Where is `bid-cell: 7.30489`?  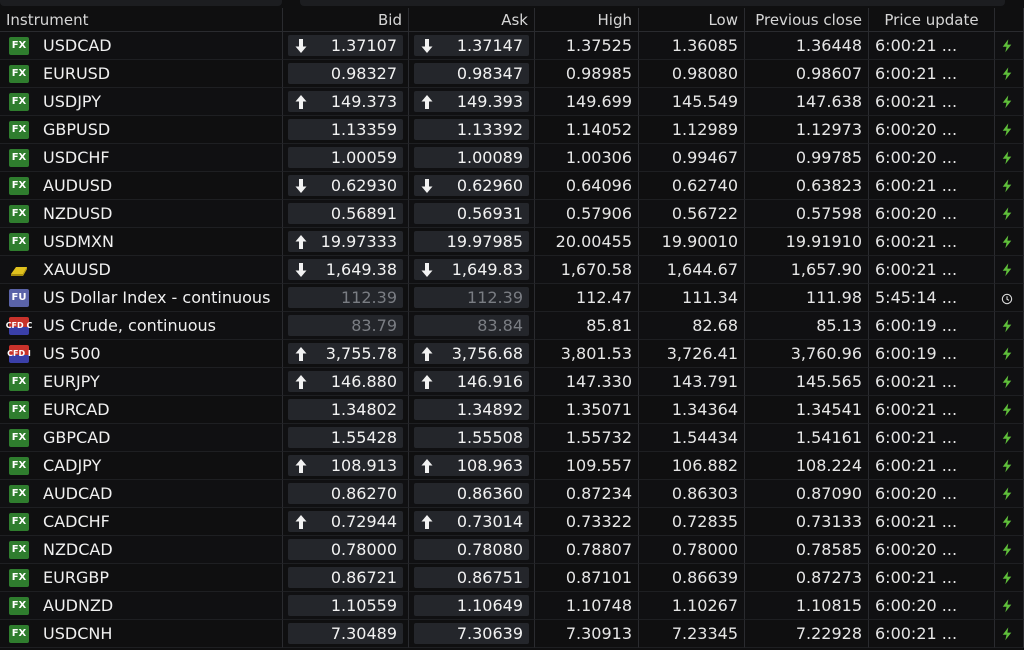
bid-cell: 7.30489 is located at coordinates (346, 634).